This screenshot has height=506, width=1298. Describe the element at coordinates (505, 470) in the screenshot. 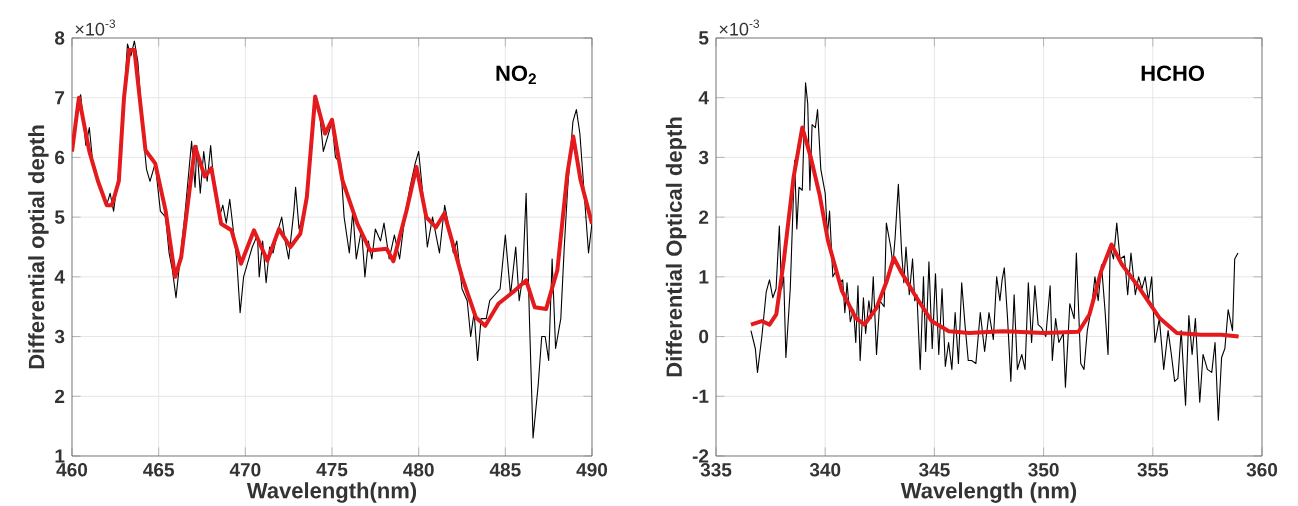

I see `x-tick-label: 485` at that location.